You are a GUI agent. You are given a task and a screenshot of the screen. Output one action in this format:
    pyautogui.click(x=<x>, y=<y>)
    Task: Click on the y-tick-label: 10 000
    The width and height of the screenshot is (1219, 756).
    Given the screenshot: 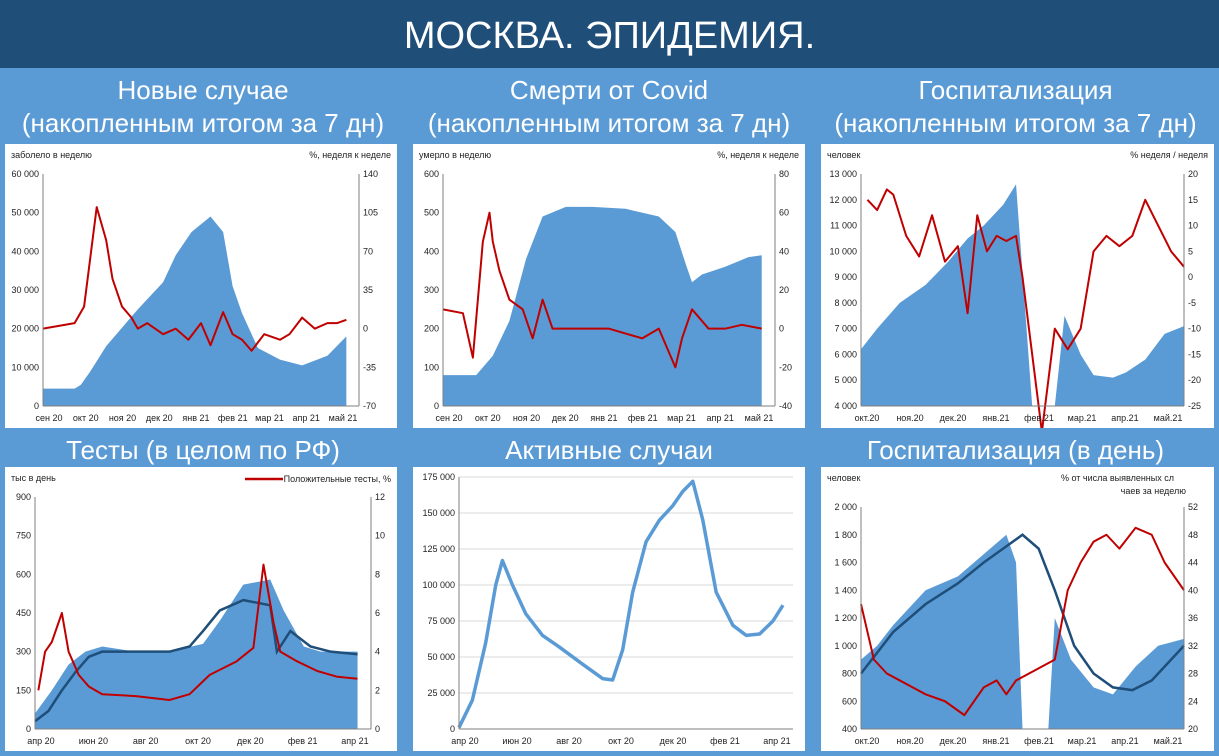 What is the action you would take?
    pyautogui.click(x=843, y=251)
    